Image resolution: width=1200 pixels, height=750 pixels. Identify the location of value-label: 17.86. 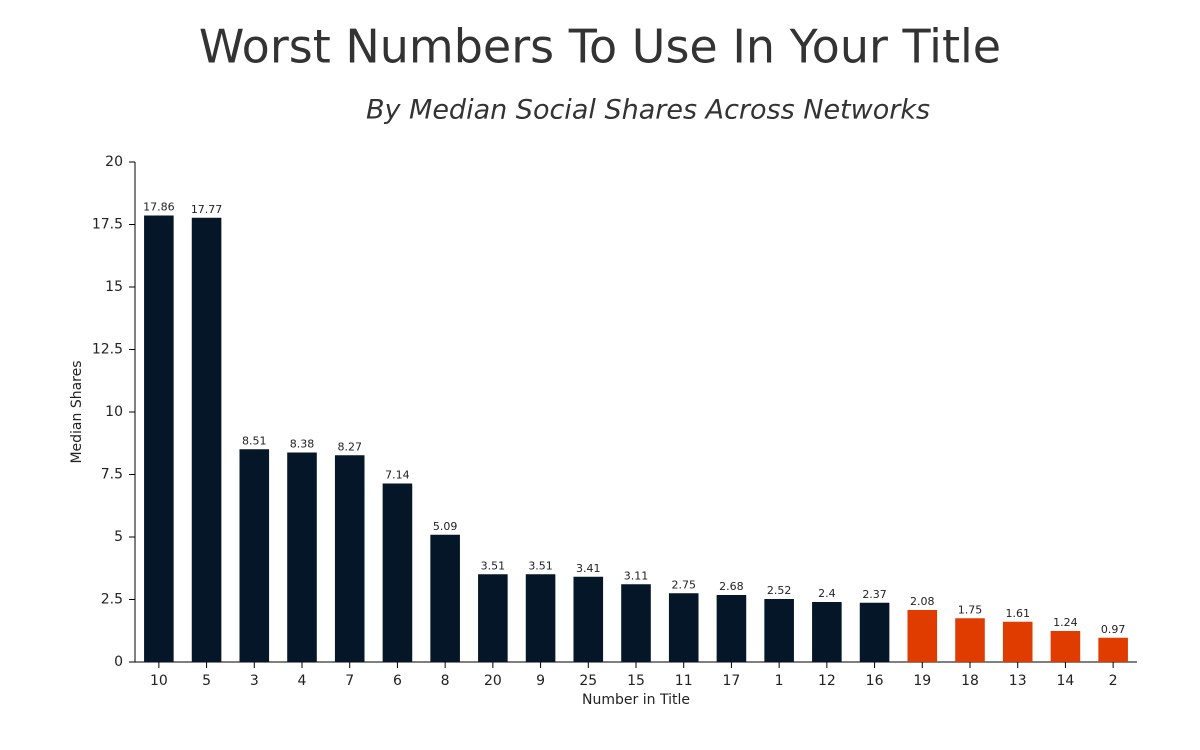
(159, 207).